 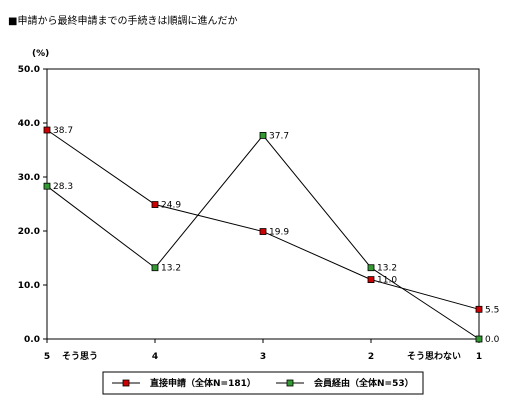 What do you see at coordinates (29, 178) in the screenshot?
I see `y-tick-label: 30.0` at bounding box center [29, 178].